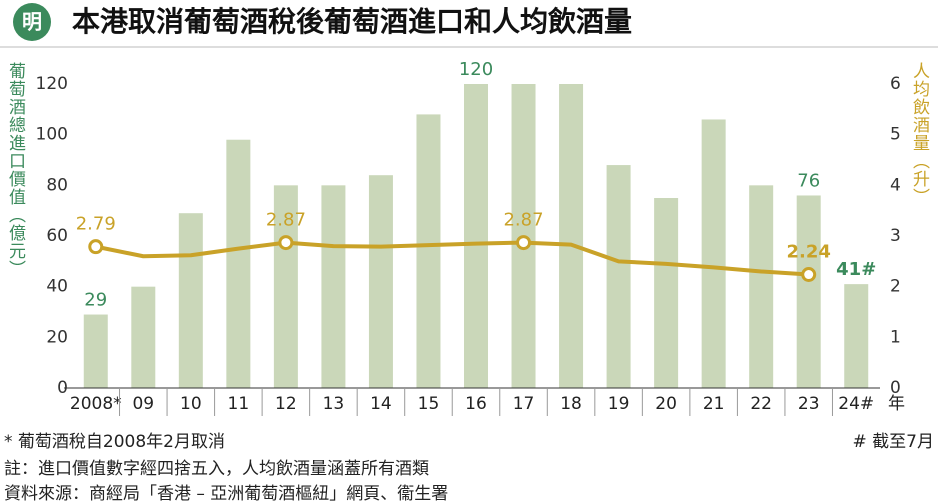  Describe the element at coordinates (352, 21) in the screenshot. I see `chart-title: 本港取消葡萄酒稅後葡萄酒進口和人均飲酒量` at that location.